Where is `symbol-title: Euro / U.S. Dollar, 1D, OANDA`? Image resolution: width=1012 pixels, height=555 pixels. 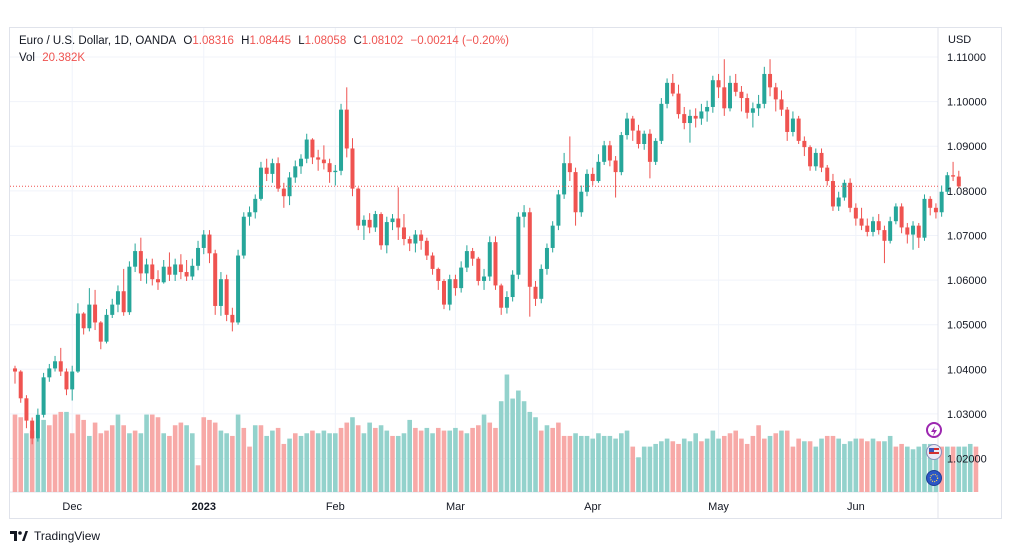 symbol-title: Euro / U.S. Dollar, 1D, OANDA is located at coordinates (98, 41).